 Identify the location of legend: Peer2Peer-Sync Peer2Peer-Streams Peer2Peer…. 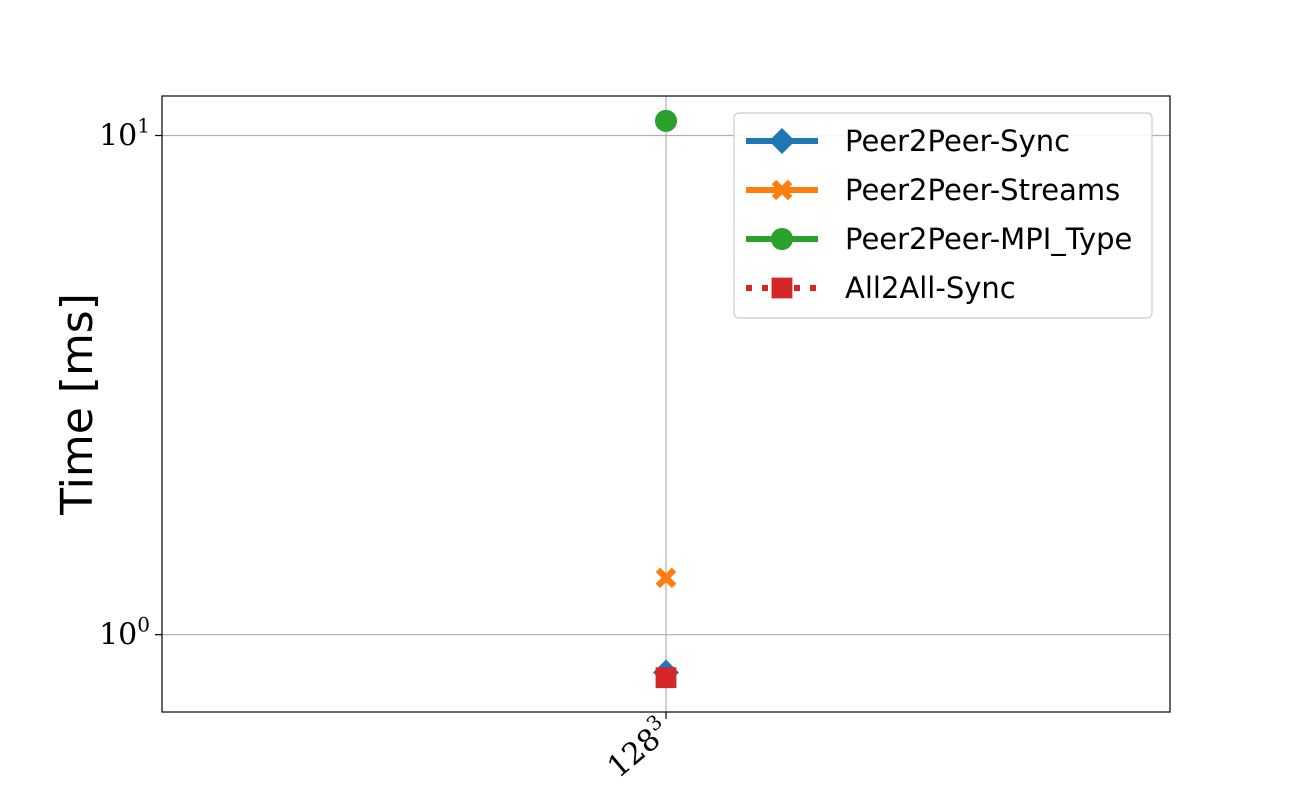
(943, 215).